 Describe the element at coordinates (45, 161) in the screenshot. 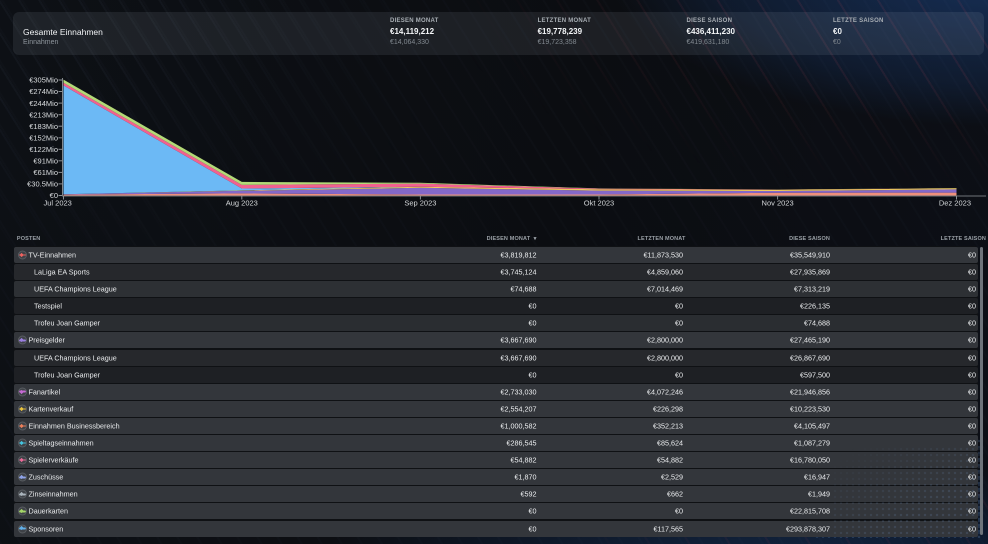

I see `svg-text: €91Mio` at that location.